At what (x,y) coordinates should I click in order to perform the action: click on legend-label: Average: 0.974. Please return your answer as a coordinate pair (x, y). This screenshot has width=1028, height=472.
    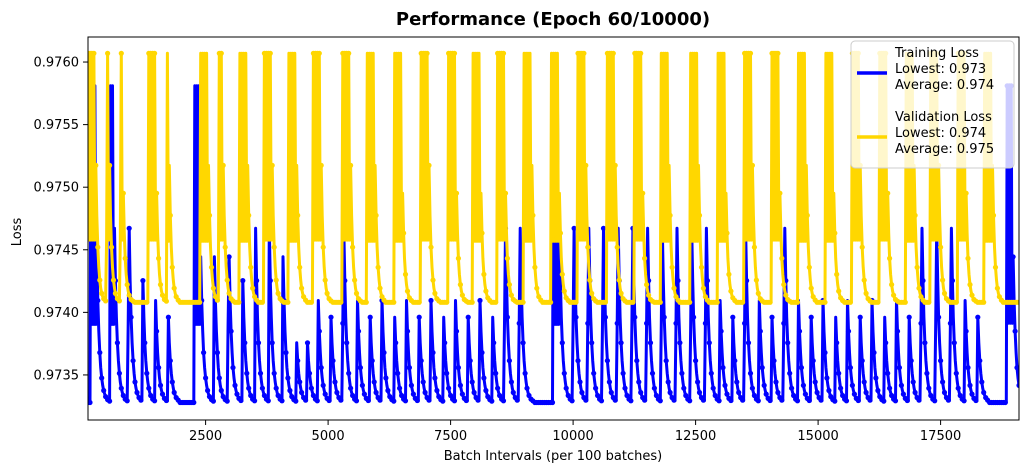
    Looking at the image, I should click on (944, 85).